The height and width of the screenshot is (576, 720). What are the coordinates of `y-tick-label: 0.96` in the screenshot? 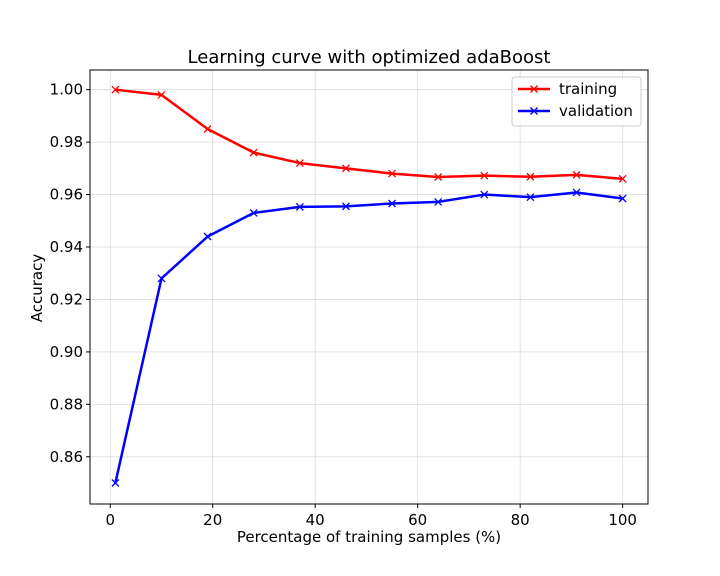 It's located at (66, 195).